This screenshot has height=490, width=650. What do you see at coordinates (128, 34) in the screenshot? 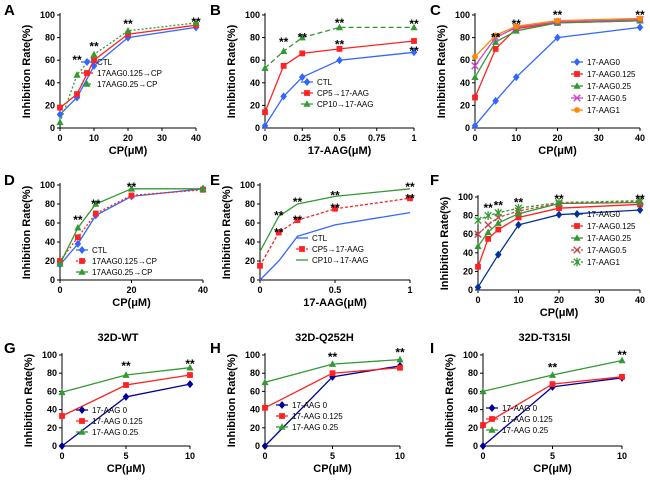
I see `panel-a-series-1-point` at bounding box center [128, 34].